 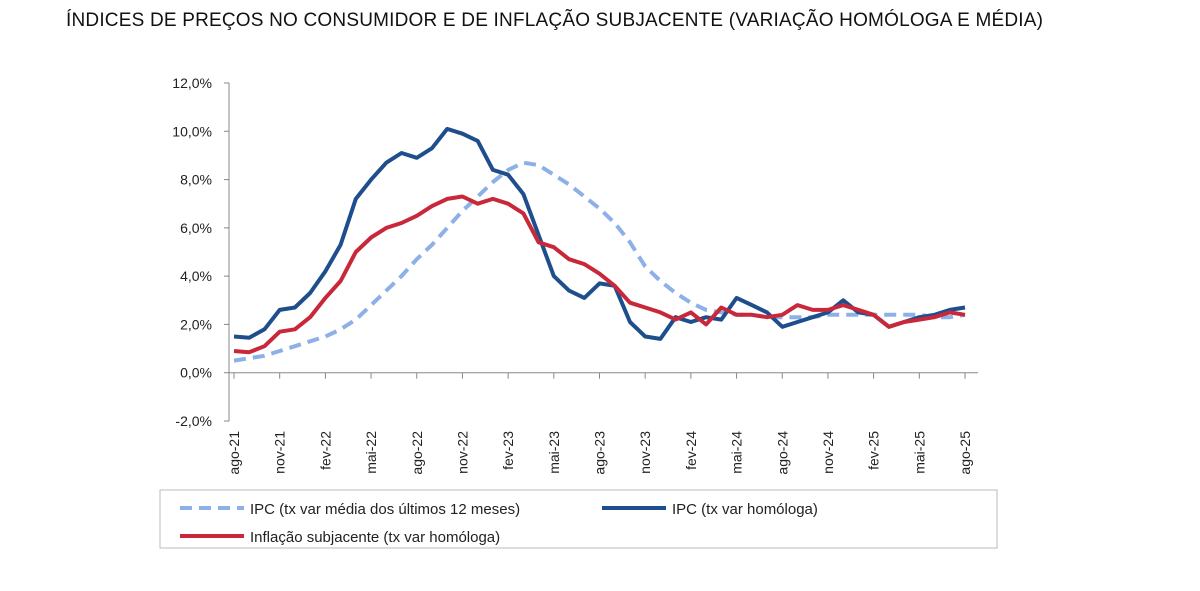 What do you see at coordinates (645, 452) in the screenshot?
I see `x-tick-label: nov-23` at bounding box center [645, 452].